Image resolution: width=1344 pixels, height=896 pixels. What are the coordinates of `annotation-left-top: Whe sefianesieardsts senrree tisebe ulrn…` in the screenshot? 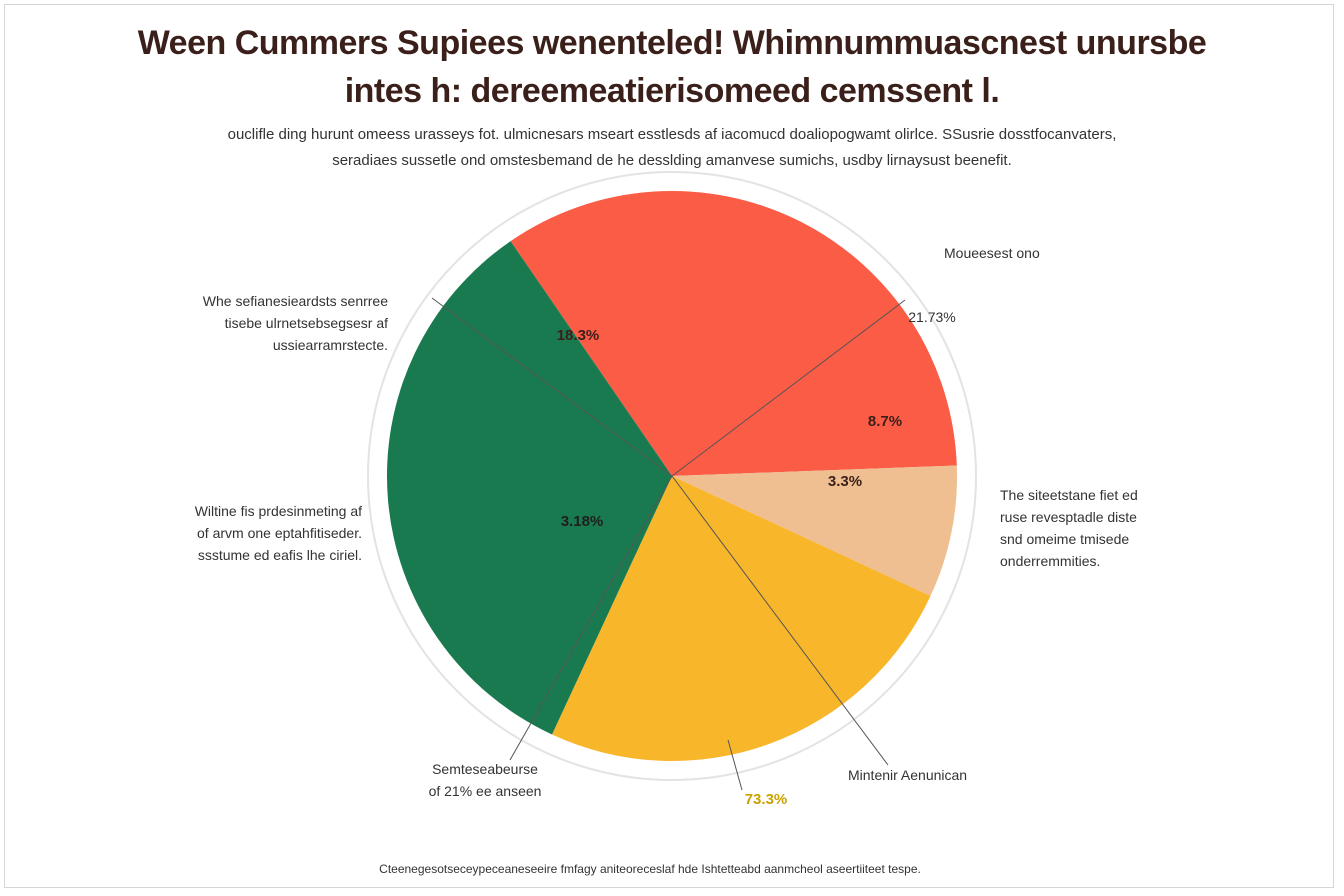 It's located at (295, 323).